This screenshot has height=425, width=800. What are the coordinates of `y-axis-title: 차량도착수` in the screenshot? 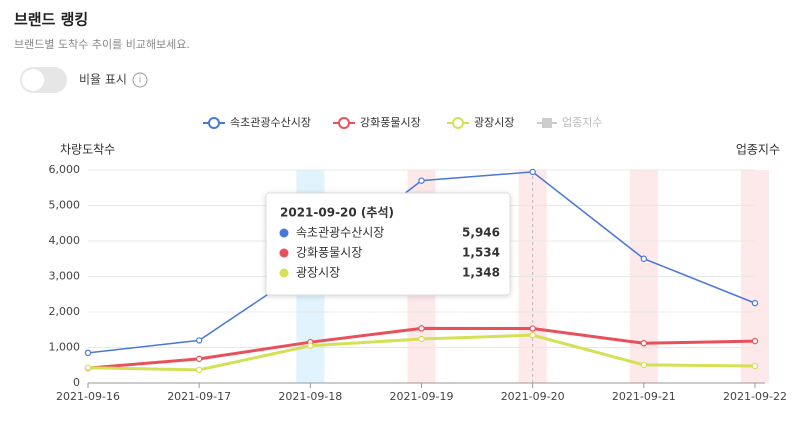 It's located at (87, 150).